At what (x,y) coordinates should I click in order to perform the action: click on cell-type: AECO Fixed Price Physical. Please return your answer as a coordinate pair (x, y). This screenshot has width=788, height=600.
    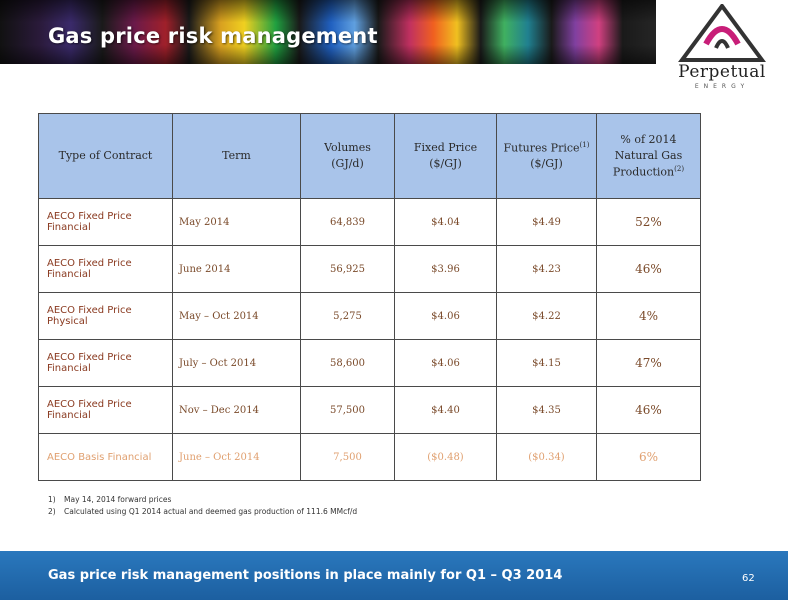
    Looking at the image, I should click on (105, 316).